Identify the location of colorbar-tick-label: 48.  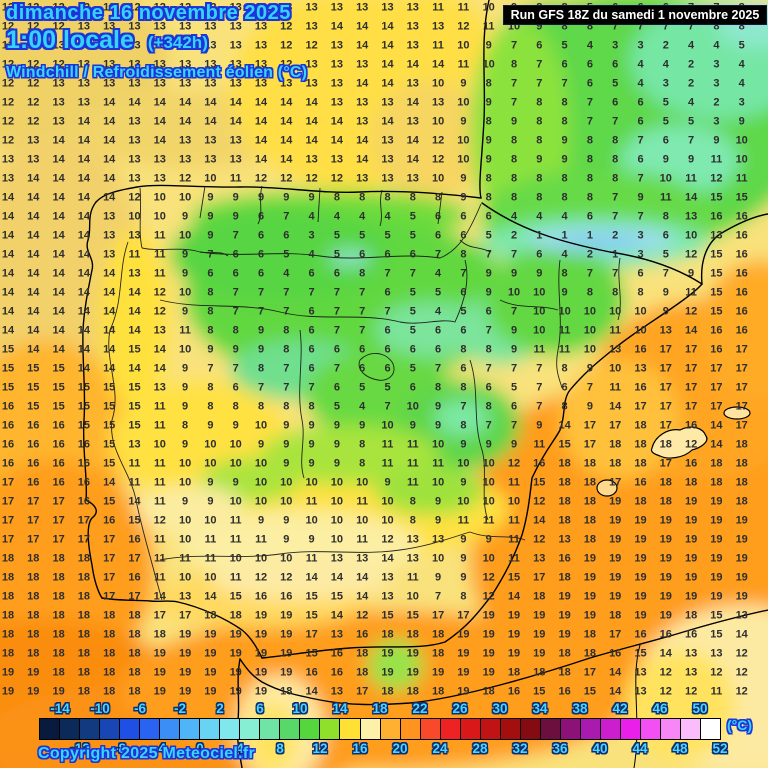
(680, 748).